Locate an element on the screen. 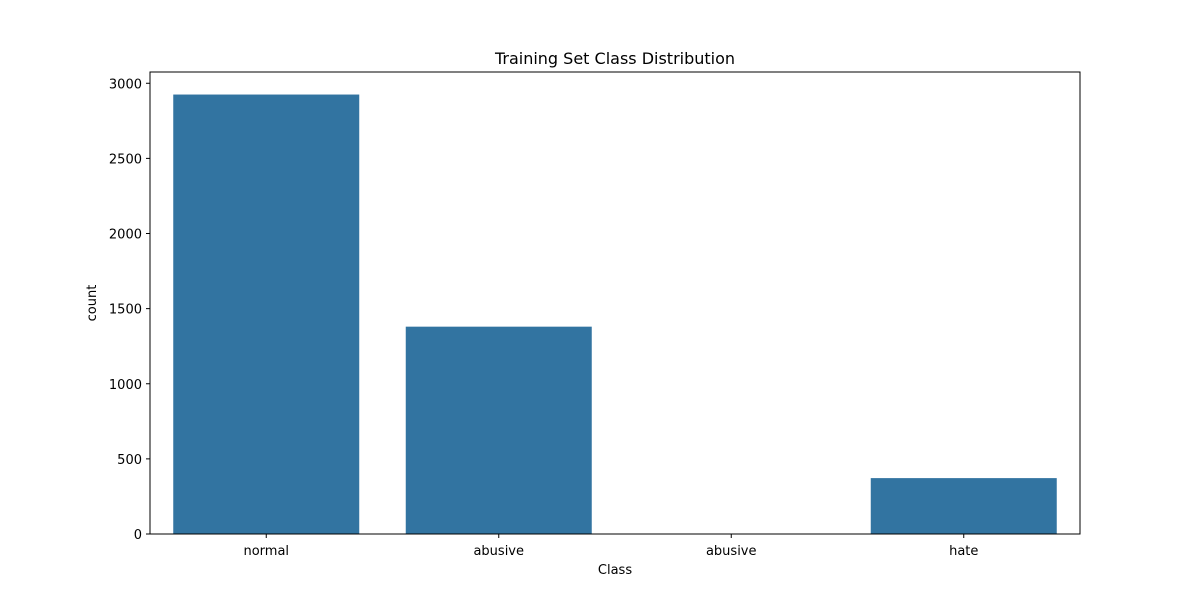 This screenshot has height=600, width=1200. y-tick-label-0: 0 is located at coordinates (138, 535).